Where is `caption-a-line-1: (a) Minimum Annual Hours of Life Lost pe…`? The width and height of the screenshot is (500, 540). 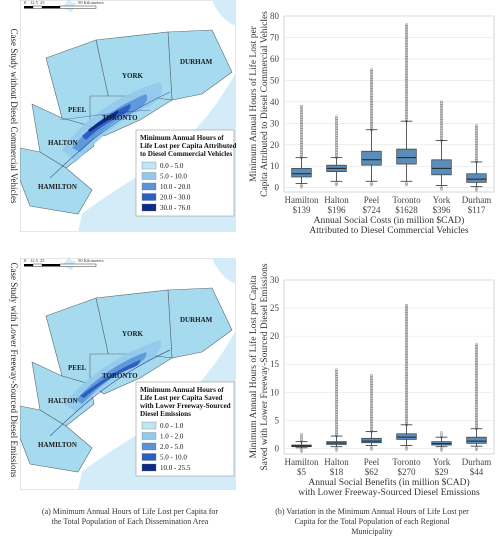
caption-a-line-1: (a) Minimum Annual Hours of Life Lost pe… is located at coordinates (130, 511).